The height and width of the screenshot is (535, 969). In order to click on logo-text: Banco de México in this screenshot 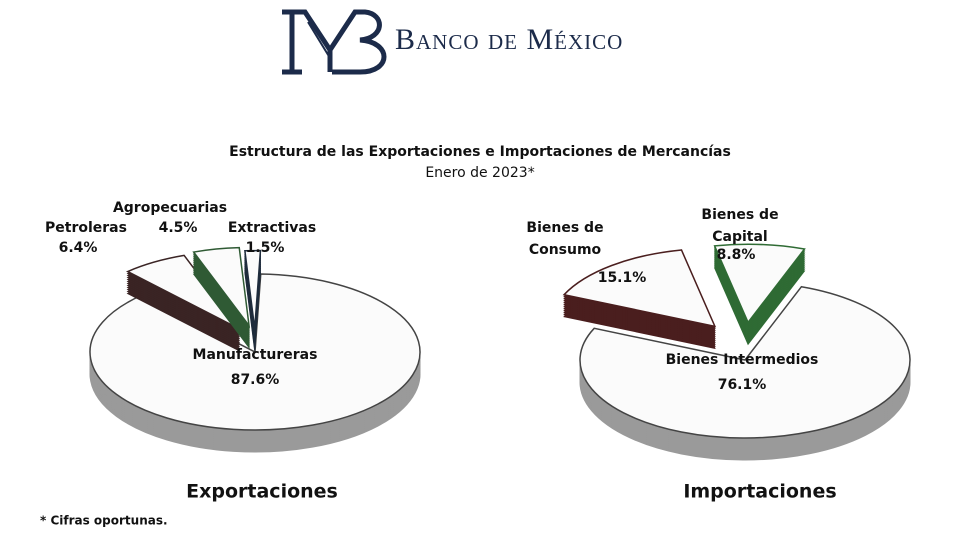, I will do `click(509, 39)`.